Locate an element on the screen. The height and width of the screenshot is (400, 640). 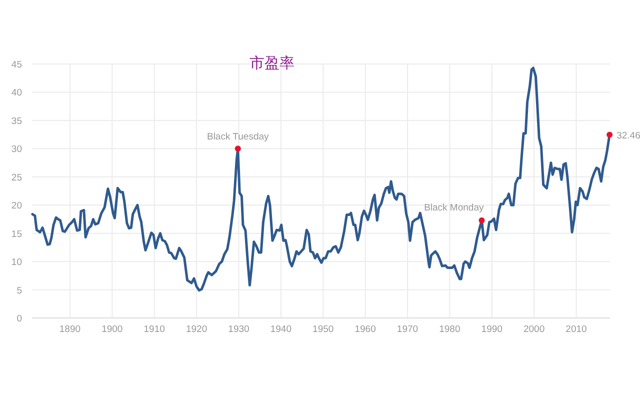
y-tick-label: 40 is located at coordinates (16, 93).